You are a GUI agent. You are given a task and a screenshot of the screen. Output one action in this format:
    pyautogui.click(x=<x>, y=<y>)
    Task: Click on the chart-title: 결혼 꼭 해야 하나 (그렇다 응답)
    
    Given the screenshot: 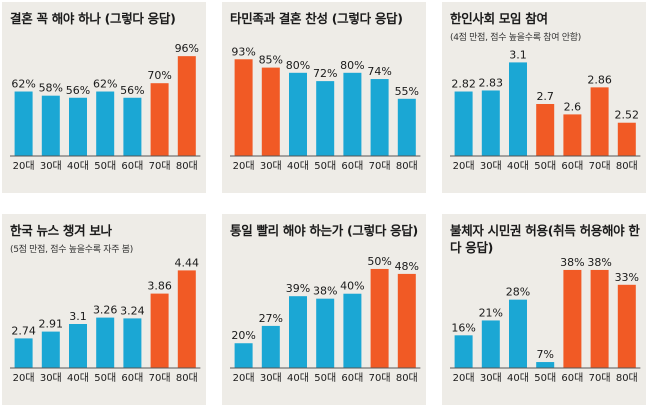 What is the action you would take?
    pyautogui.click(x=93, y=18)
    